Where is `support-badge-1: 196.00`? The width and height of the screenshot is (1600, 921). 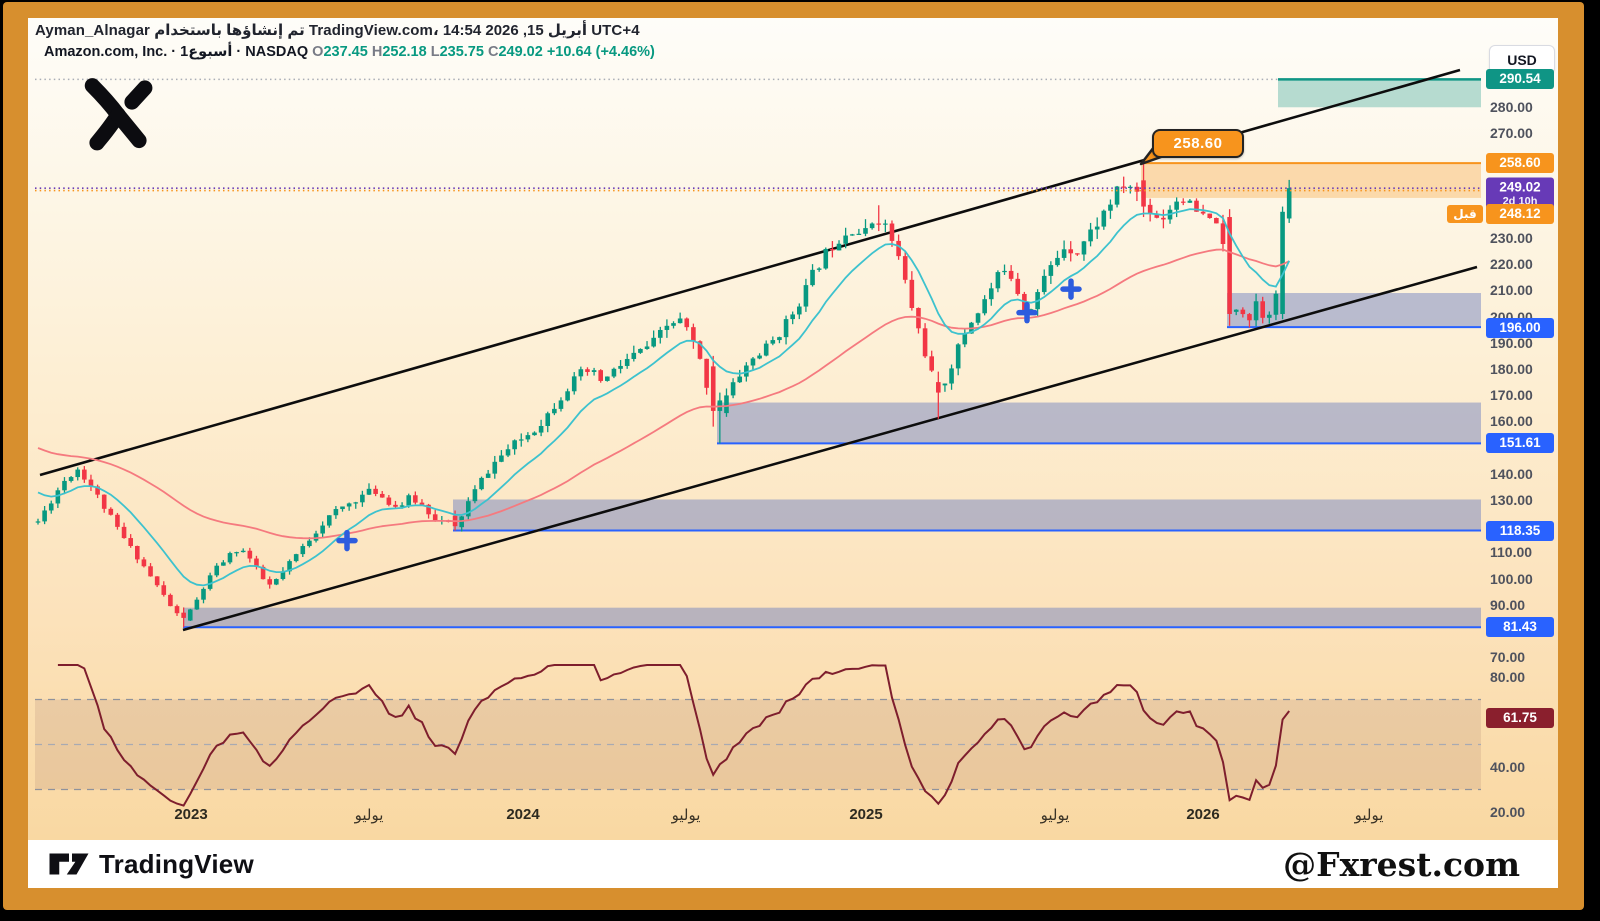
support-badge-1: 196.00 is located at coordinates (1520, 328).